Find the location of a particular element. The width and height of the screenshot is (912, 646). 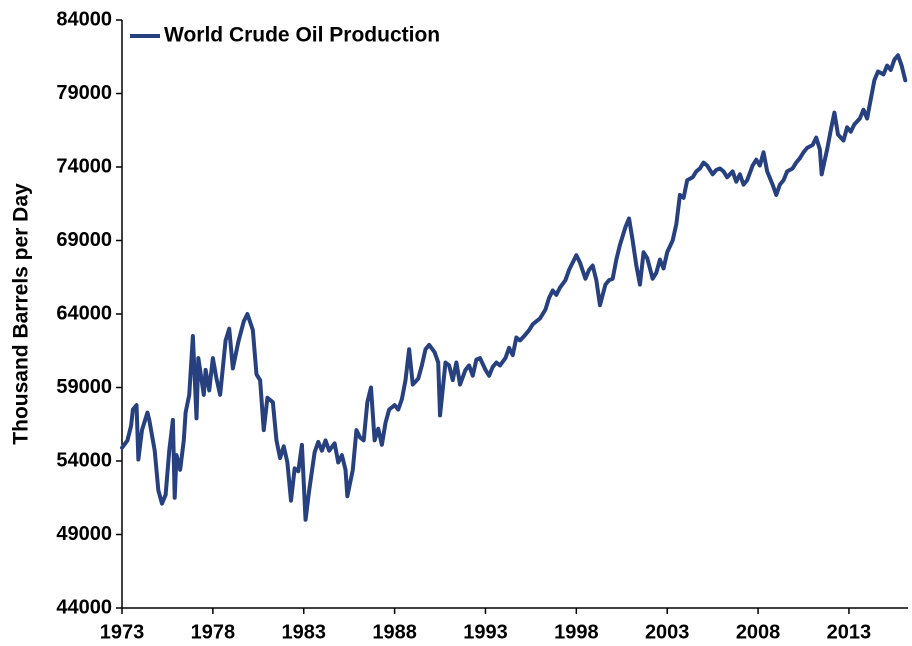

x-tick-label: 2003 is located at coordinates (667, 632).